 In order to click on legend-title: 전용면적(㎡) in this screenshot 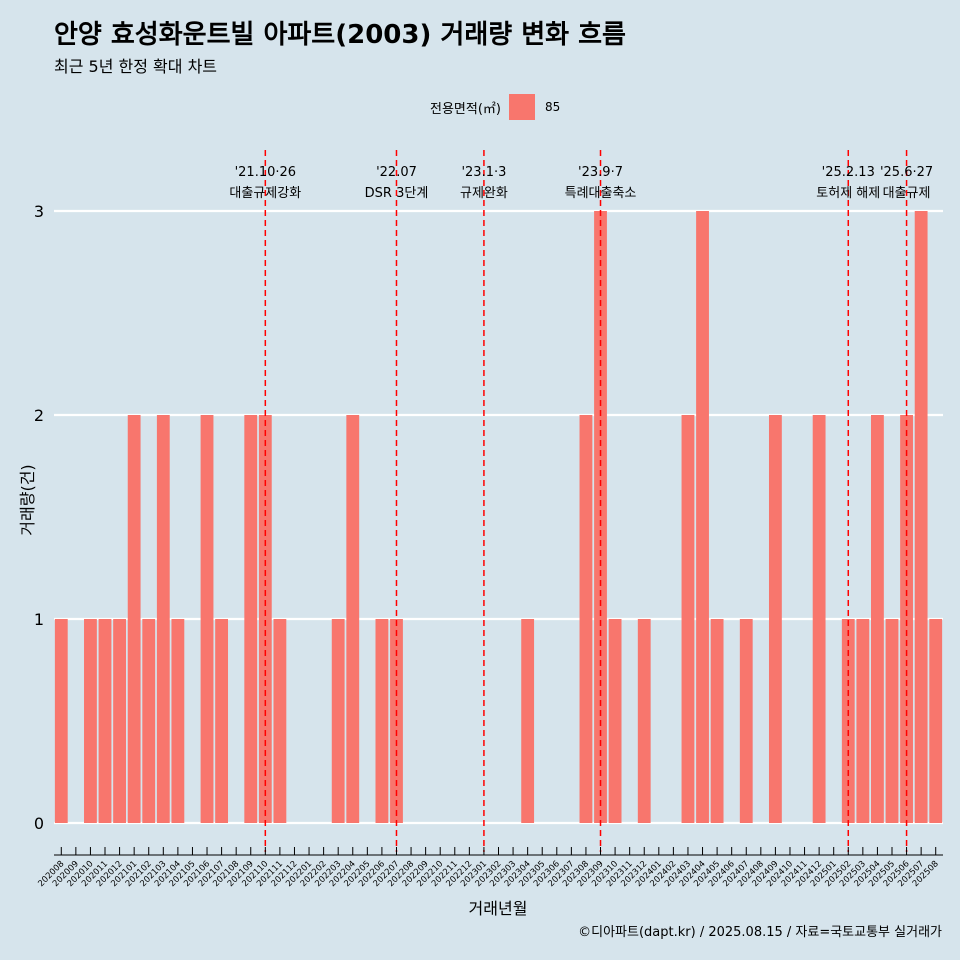, I will do `click(465, 109)`.